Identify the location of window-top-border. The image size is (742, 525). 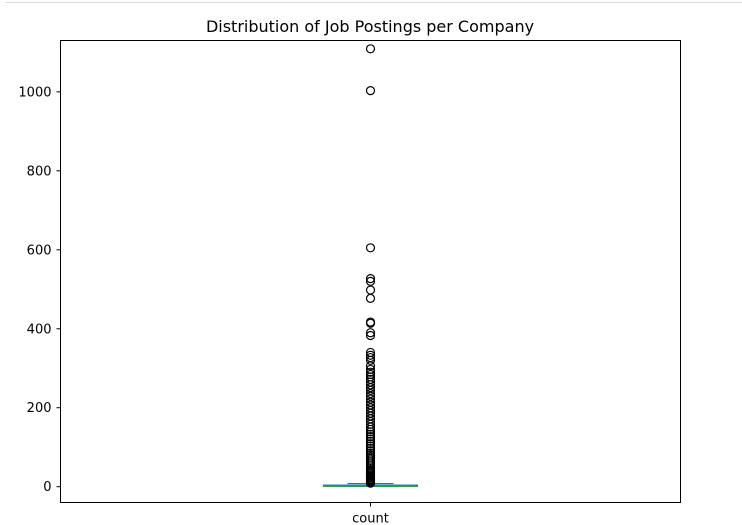
(373, 1).